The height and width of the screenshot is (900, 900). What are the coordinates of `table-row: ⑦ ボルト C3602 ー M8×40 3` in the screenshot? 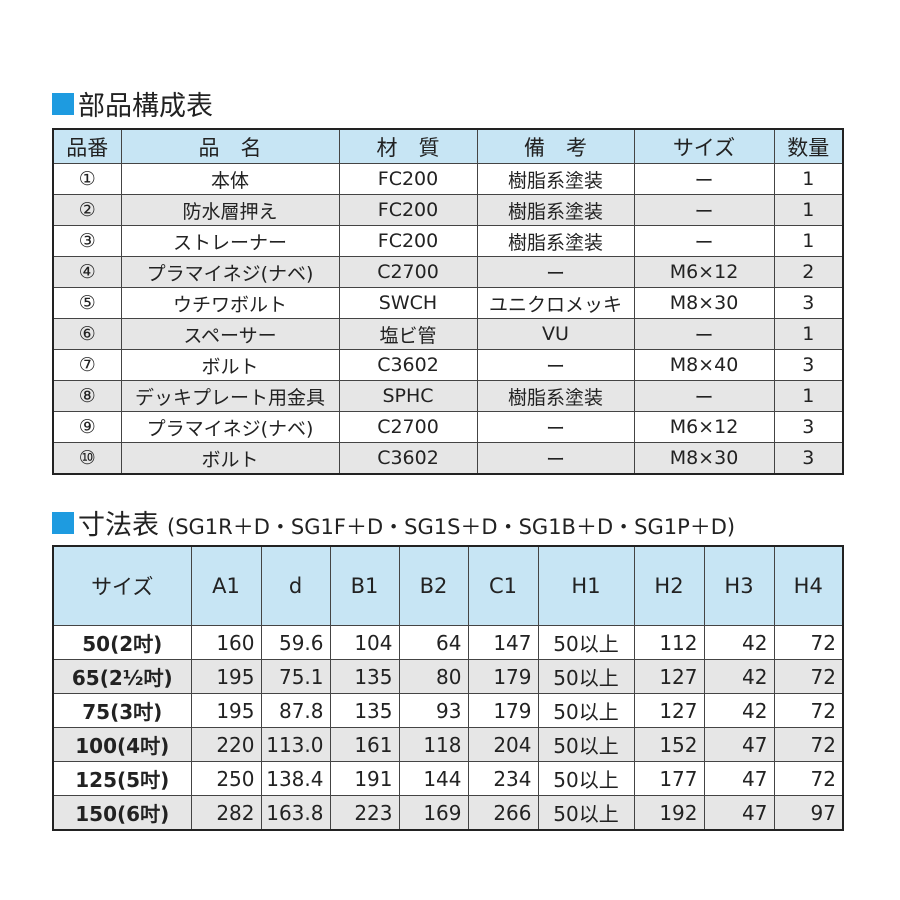 It's located at (448, 365).